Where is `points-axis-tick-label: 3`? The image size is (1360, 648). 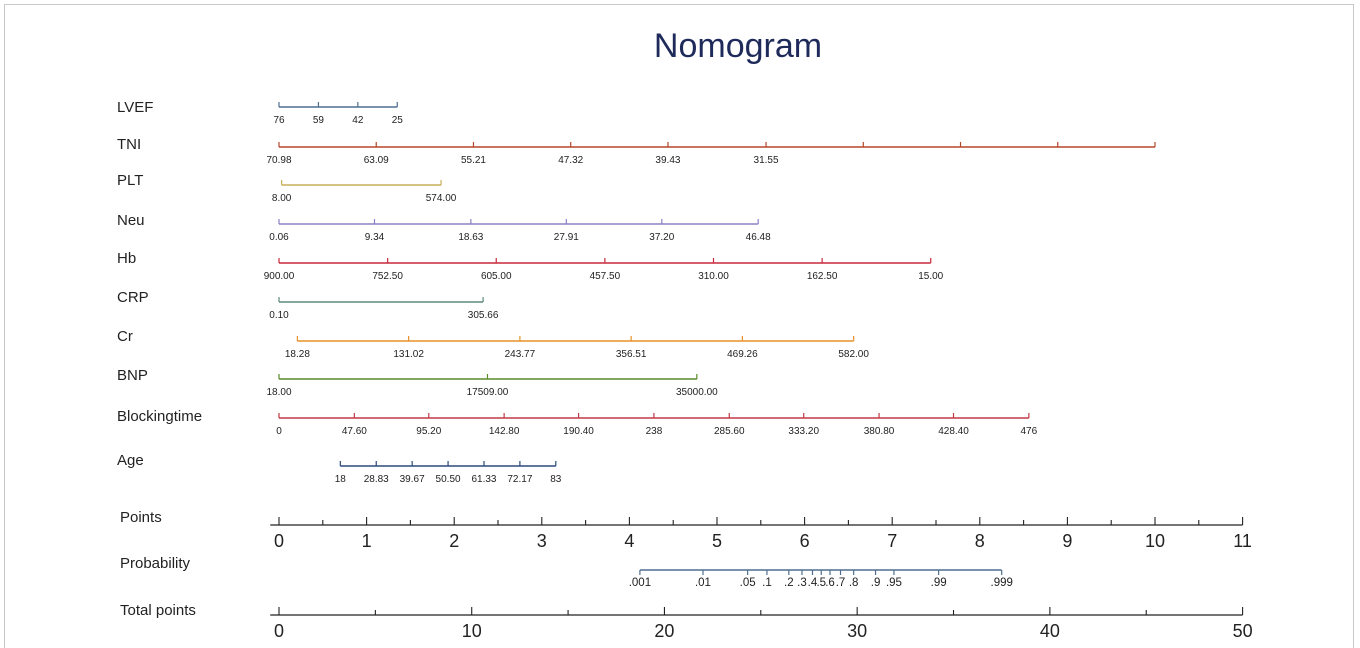
points-axis-tick-label: 3 is located at coordinates (542, 541).